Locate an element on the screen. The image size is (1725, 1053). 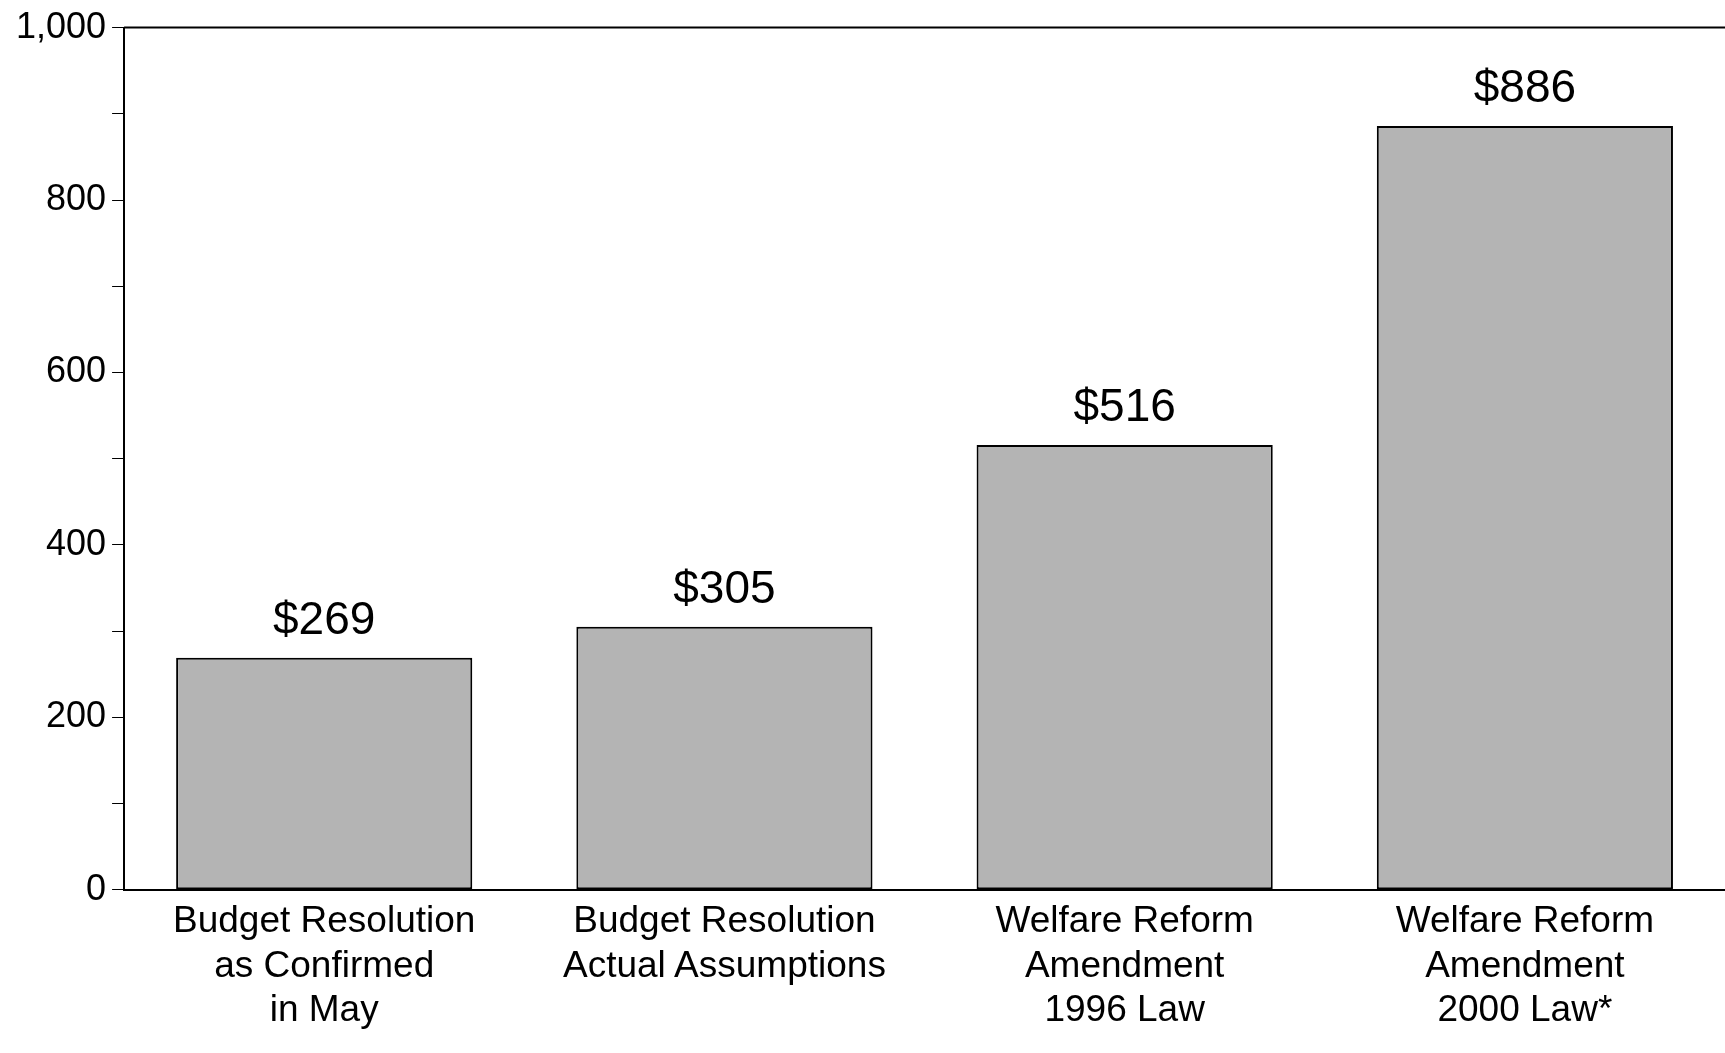
data-label: $305 is located at coordinates (724, 586).